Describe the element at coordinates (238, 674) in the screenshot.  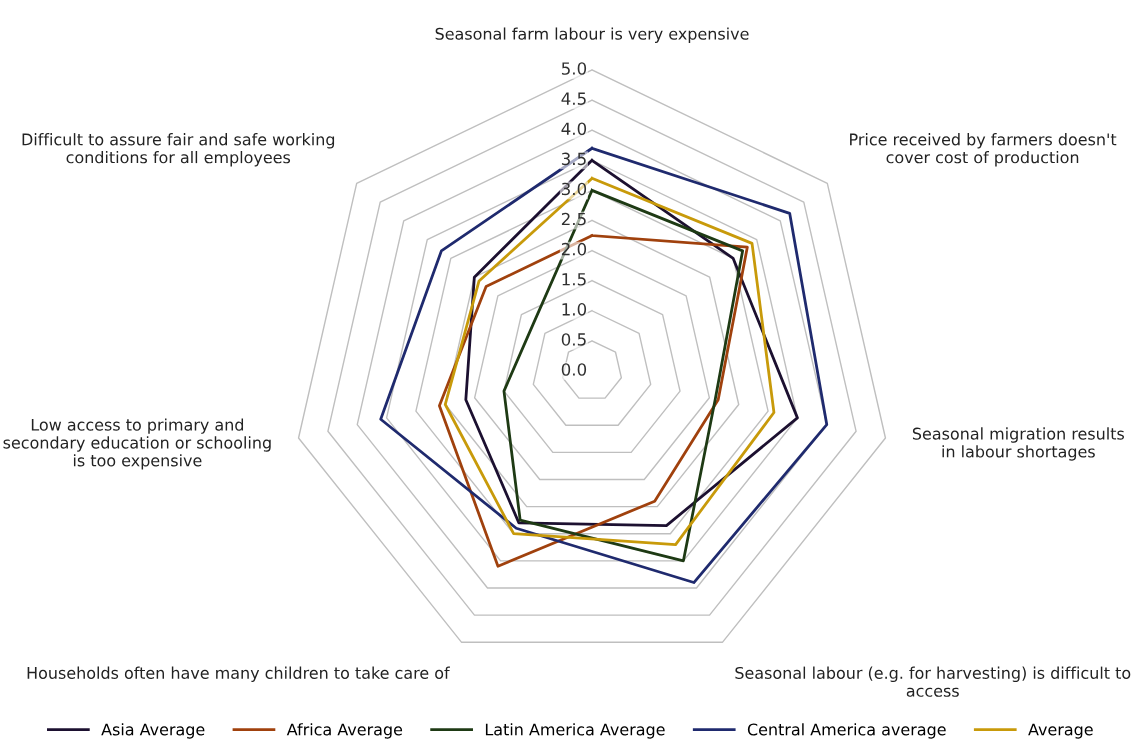
I see `spoke-label: Households often have many children to take care of` at that location.